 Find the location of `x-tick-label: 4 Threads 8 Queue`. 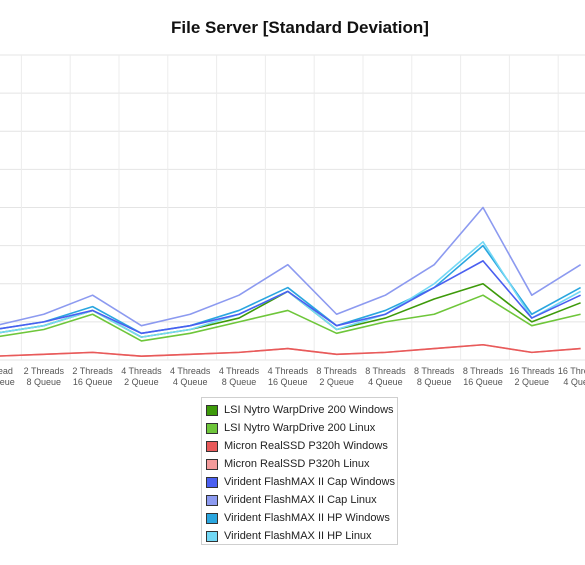

x-tick-label: 4 Threads 8 Queue is located at coordinates (239, 376).